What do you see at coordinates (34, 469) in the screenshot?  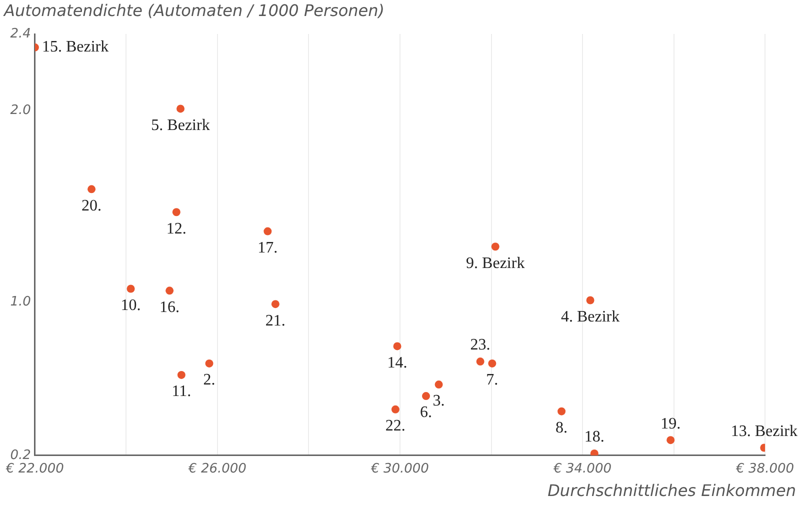 I see `x-tick-label: € 22.000` at bounding box center [34, 469].